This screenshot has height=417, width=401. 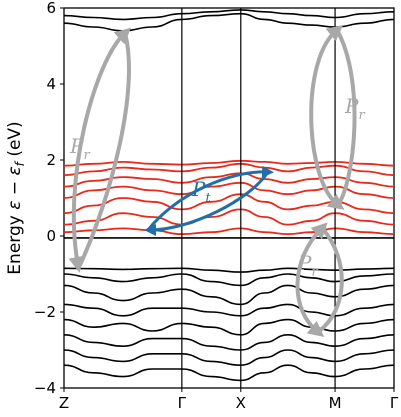 What do you see at coordinates (307, 265) in the screenshot?
I see `pr-right-lower-label: Pr` at bounding box center [307, 265].